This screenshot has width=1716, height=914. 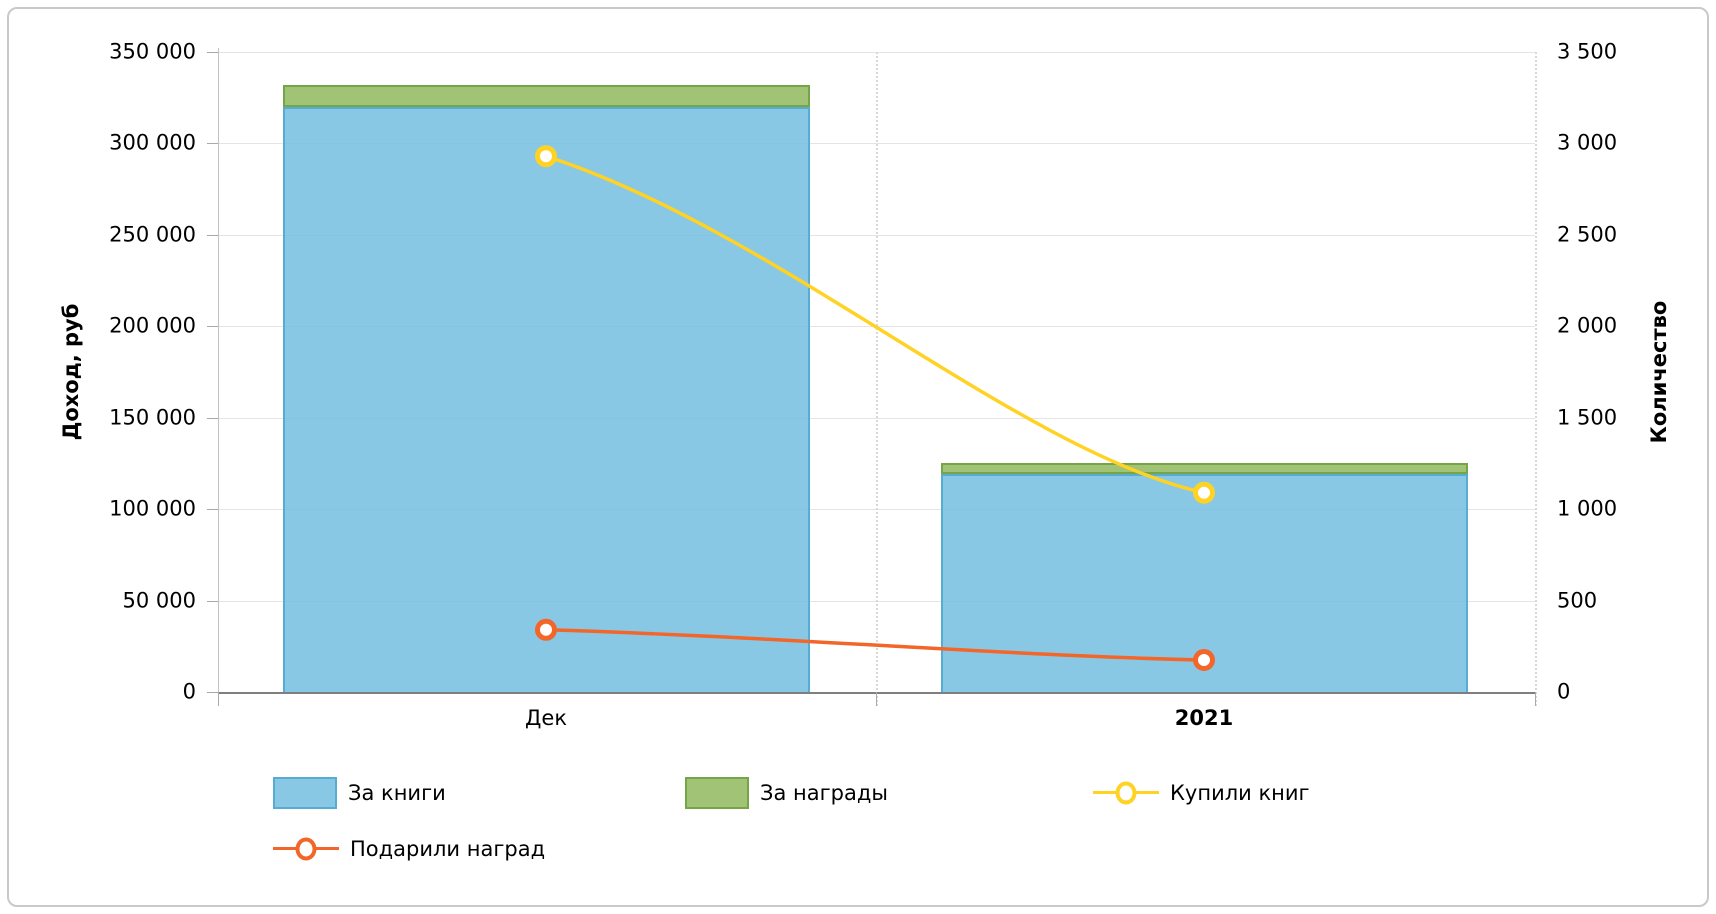 What do you see at coordinates (305, 793) in the screenshot?
I see `legend-swatch-za-knigi` at bounding box center [305, 793].